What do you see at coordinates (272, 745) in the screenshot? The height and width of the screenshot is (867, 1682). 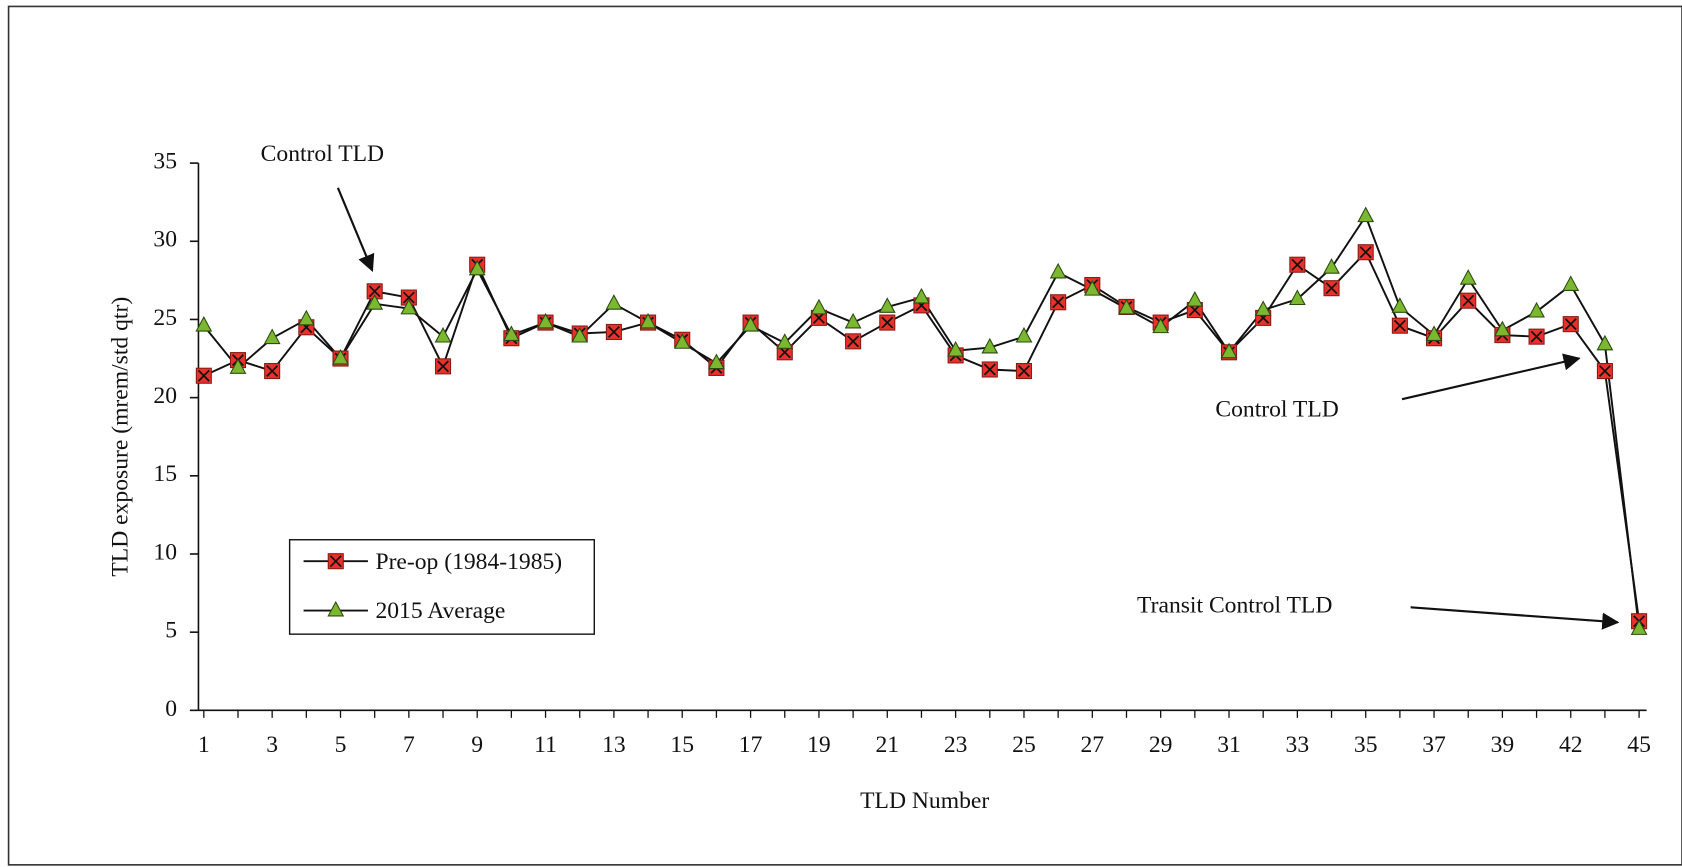 I see `x-tick-label: 3` at bounding box center [272, 745].